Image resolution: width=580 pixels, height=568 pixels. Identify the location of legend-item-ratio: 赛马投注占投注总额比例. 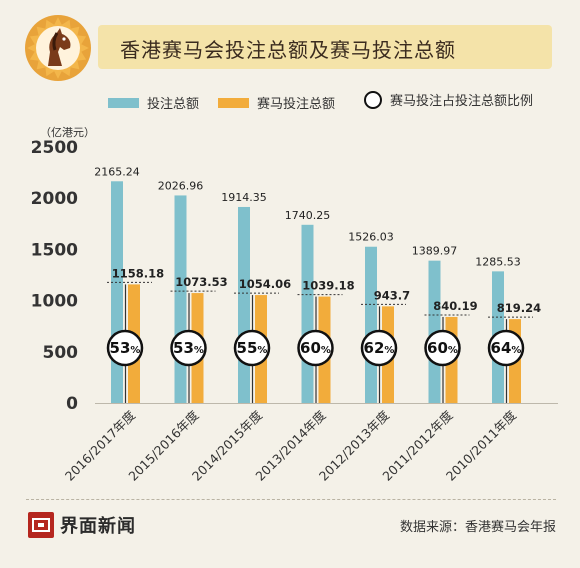
(448, 99).